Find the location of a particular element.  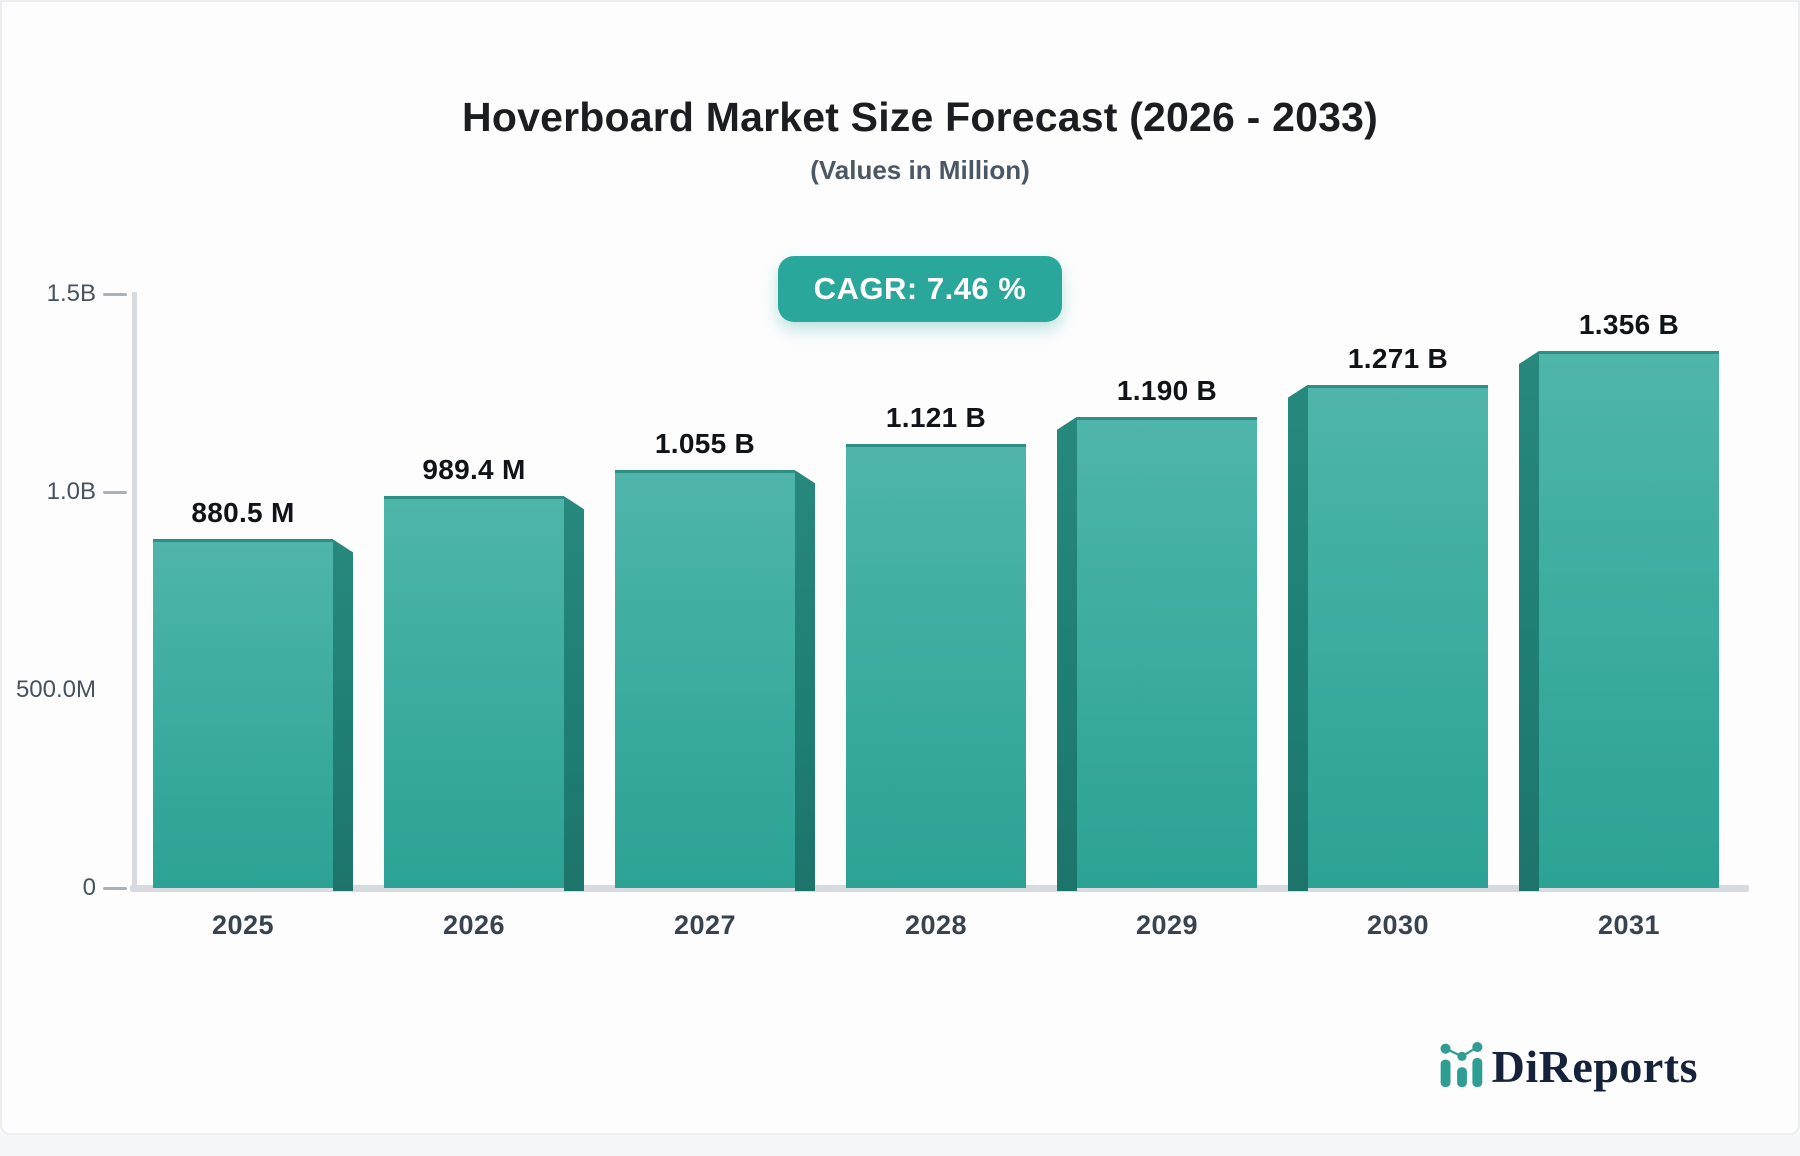

cagr-badge-row: CAGR: 7.46 % is located at coordinates (920, 289).